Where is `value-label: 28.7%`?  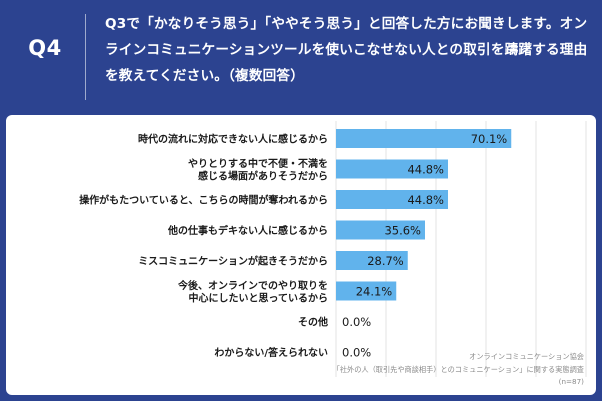
value-label: 28.7% is located at coordinates (385, 261).